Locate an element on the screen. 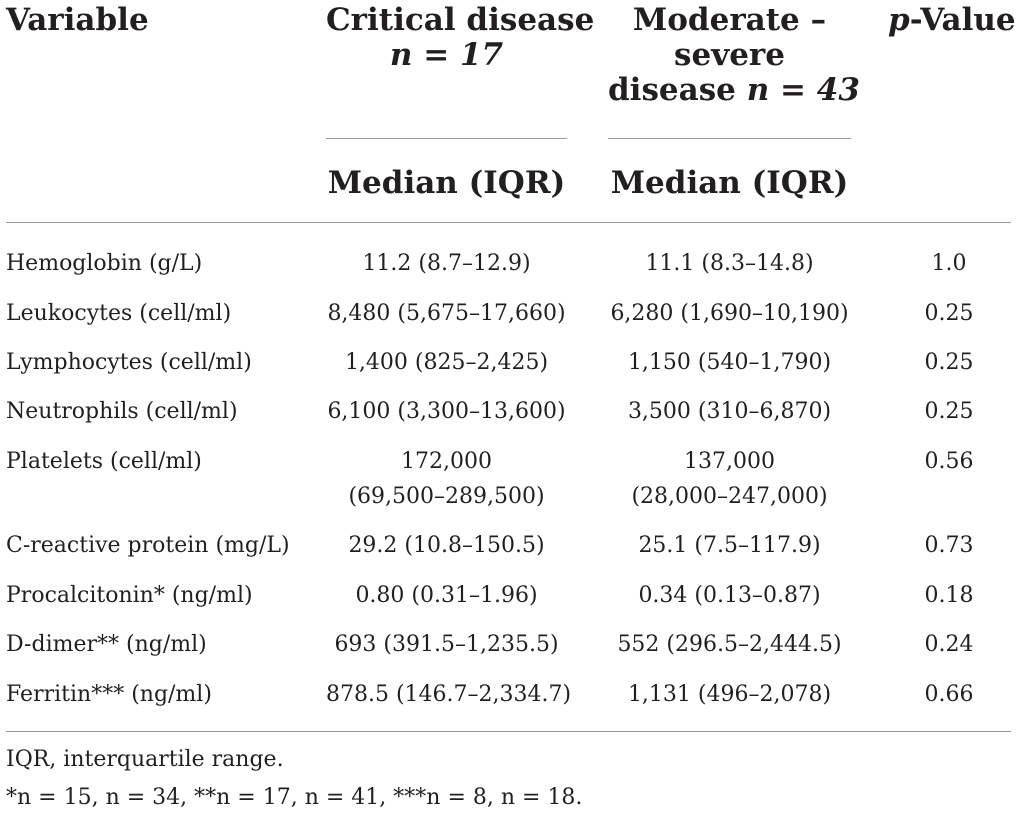 The image size is (1017, 815). header-median-iqr-moderate: Median (IQR) is located at coordinates (729, 183).